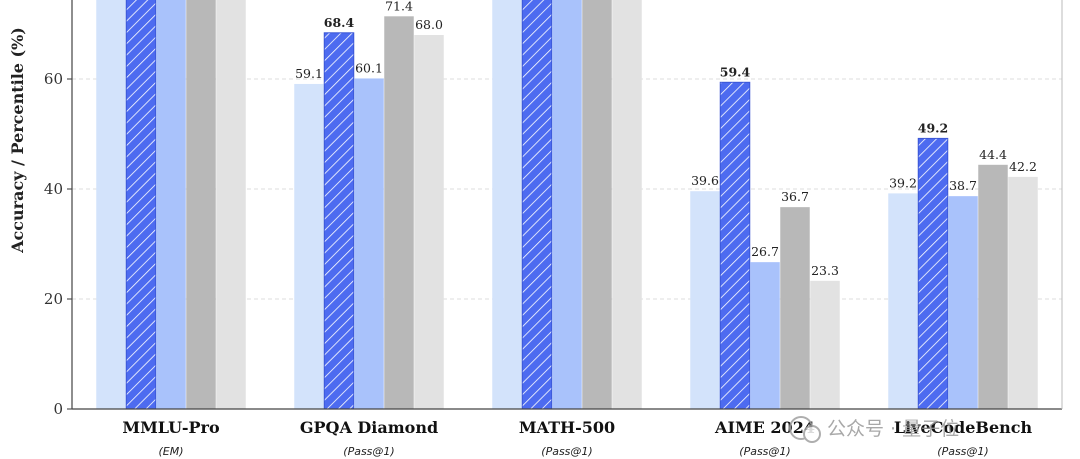  Describe the element at coordinates (309, 73) in the screenshot. I see `data-label: 59.1` at that location.